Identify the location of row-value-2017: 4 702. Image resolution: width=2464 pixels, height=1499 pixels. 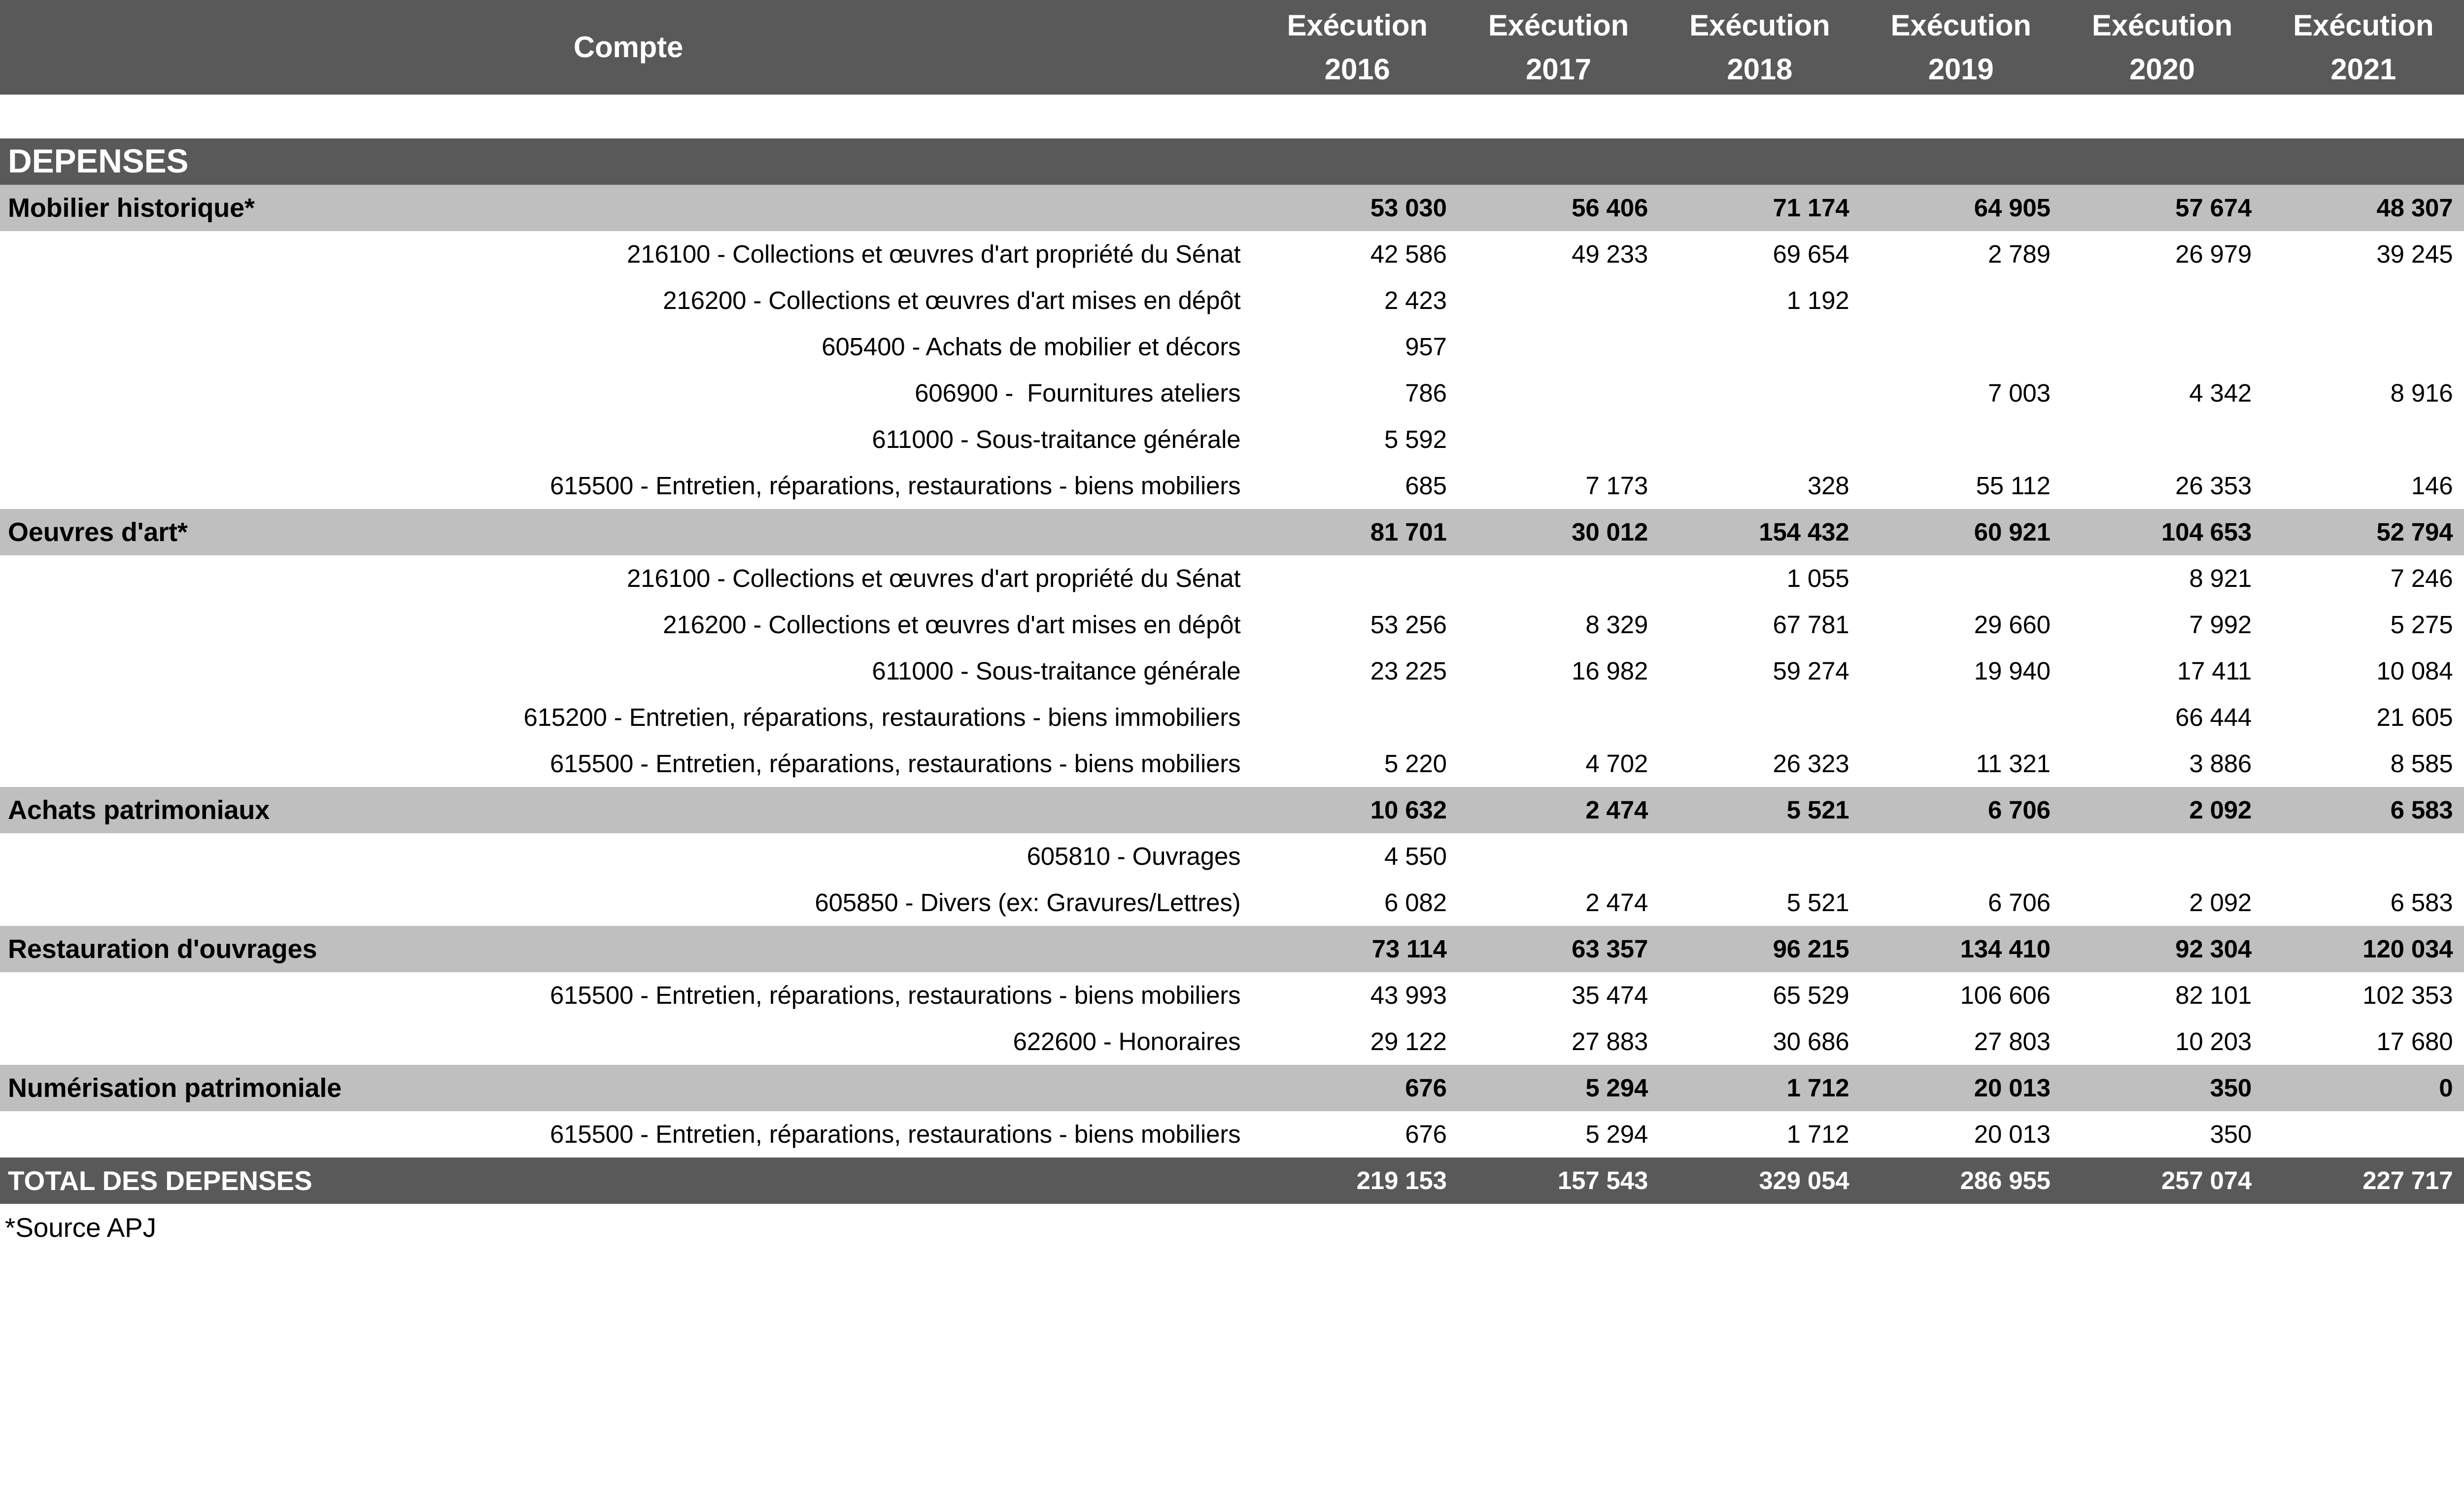
(1616, 764).